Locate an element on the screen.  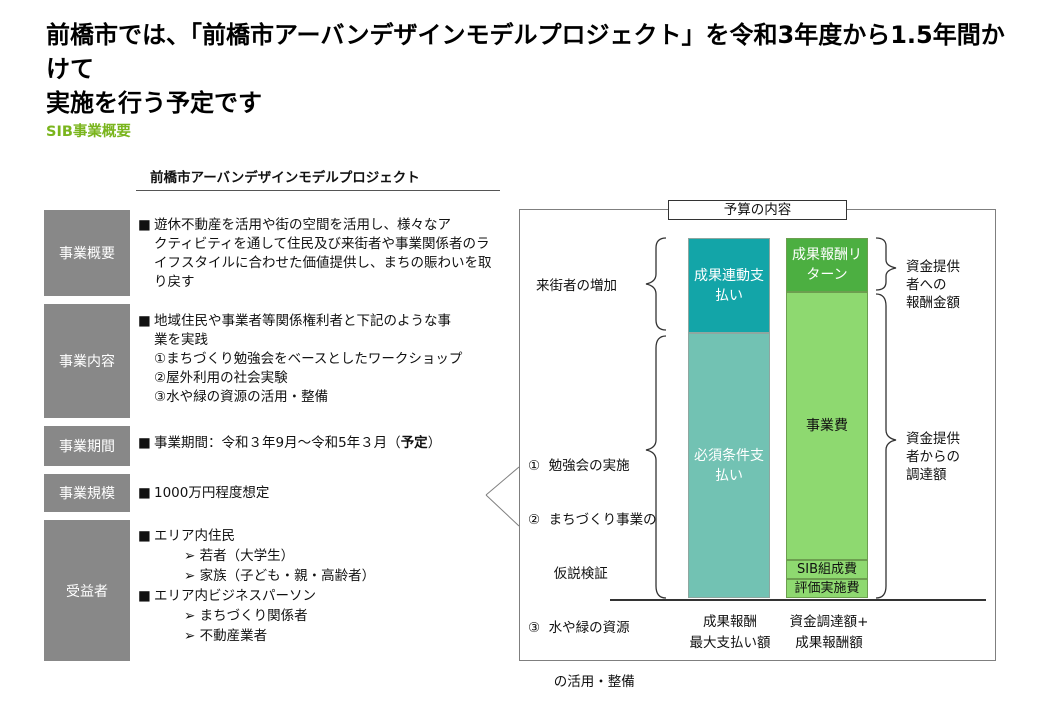
row-label-period: 事業期間 is located at coordinates (87, 446).